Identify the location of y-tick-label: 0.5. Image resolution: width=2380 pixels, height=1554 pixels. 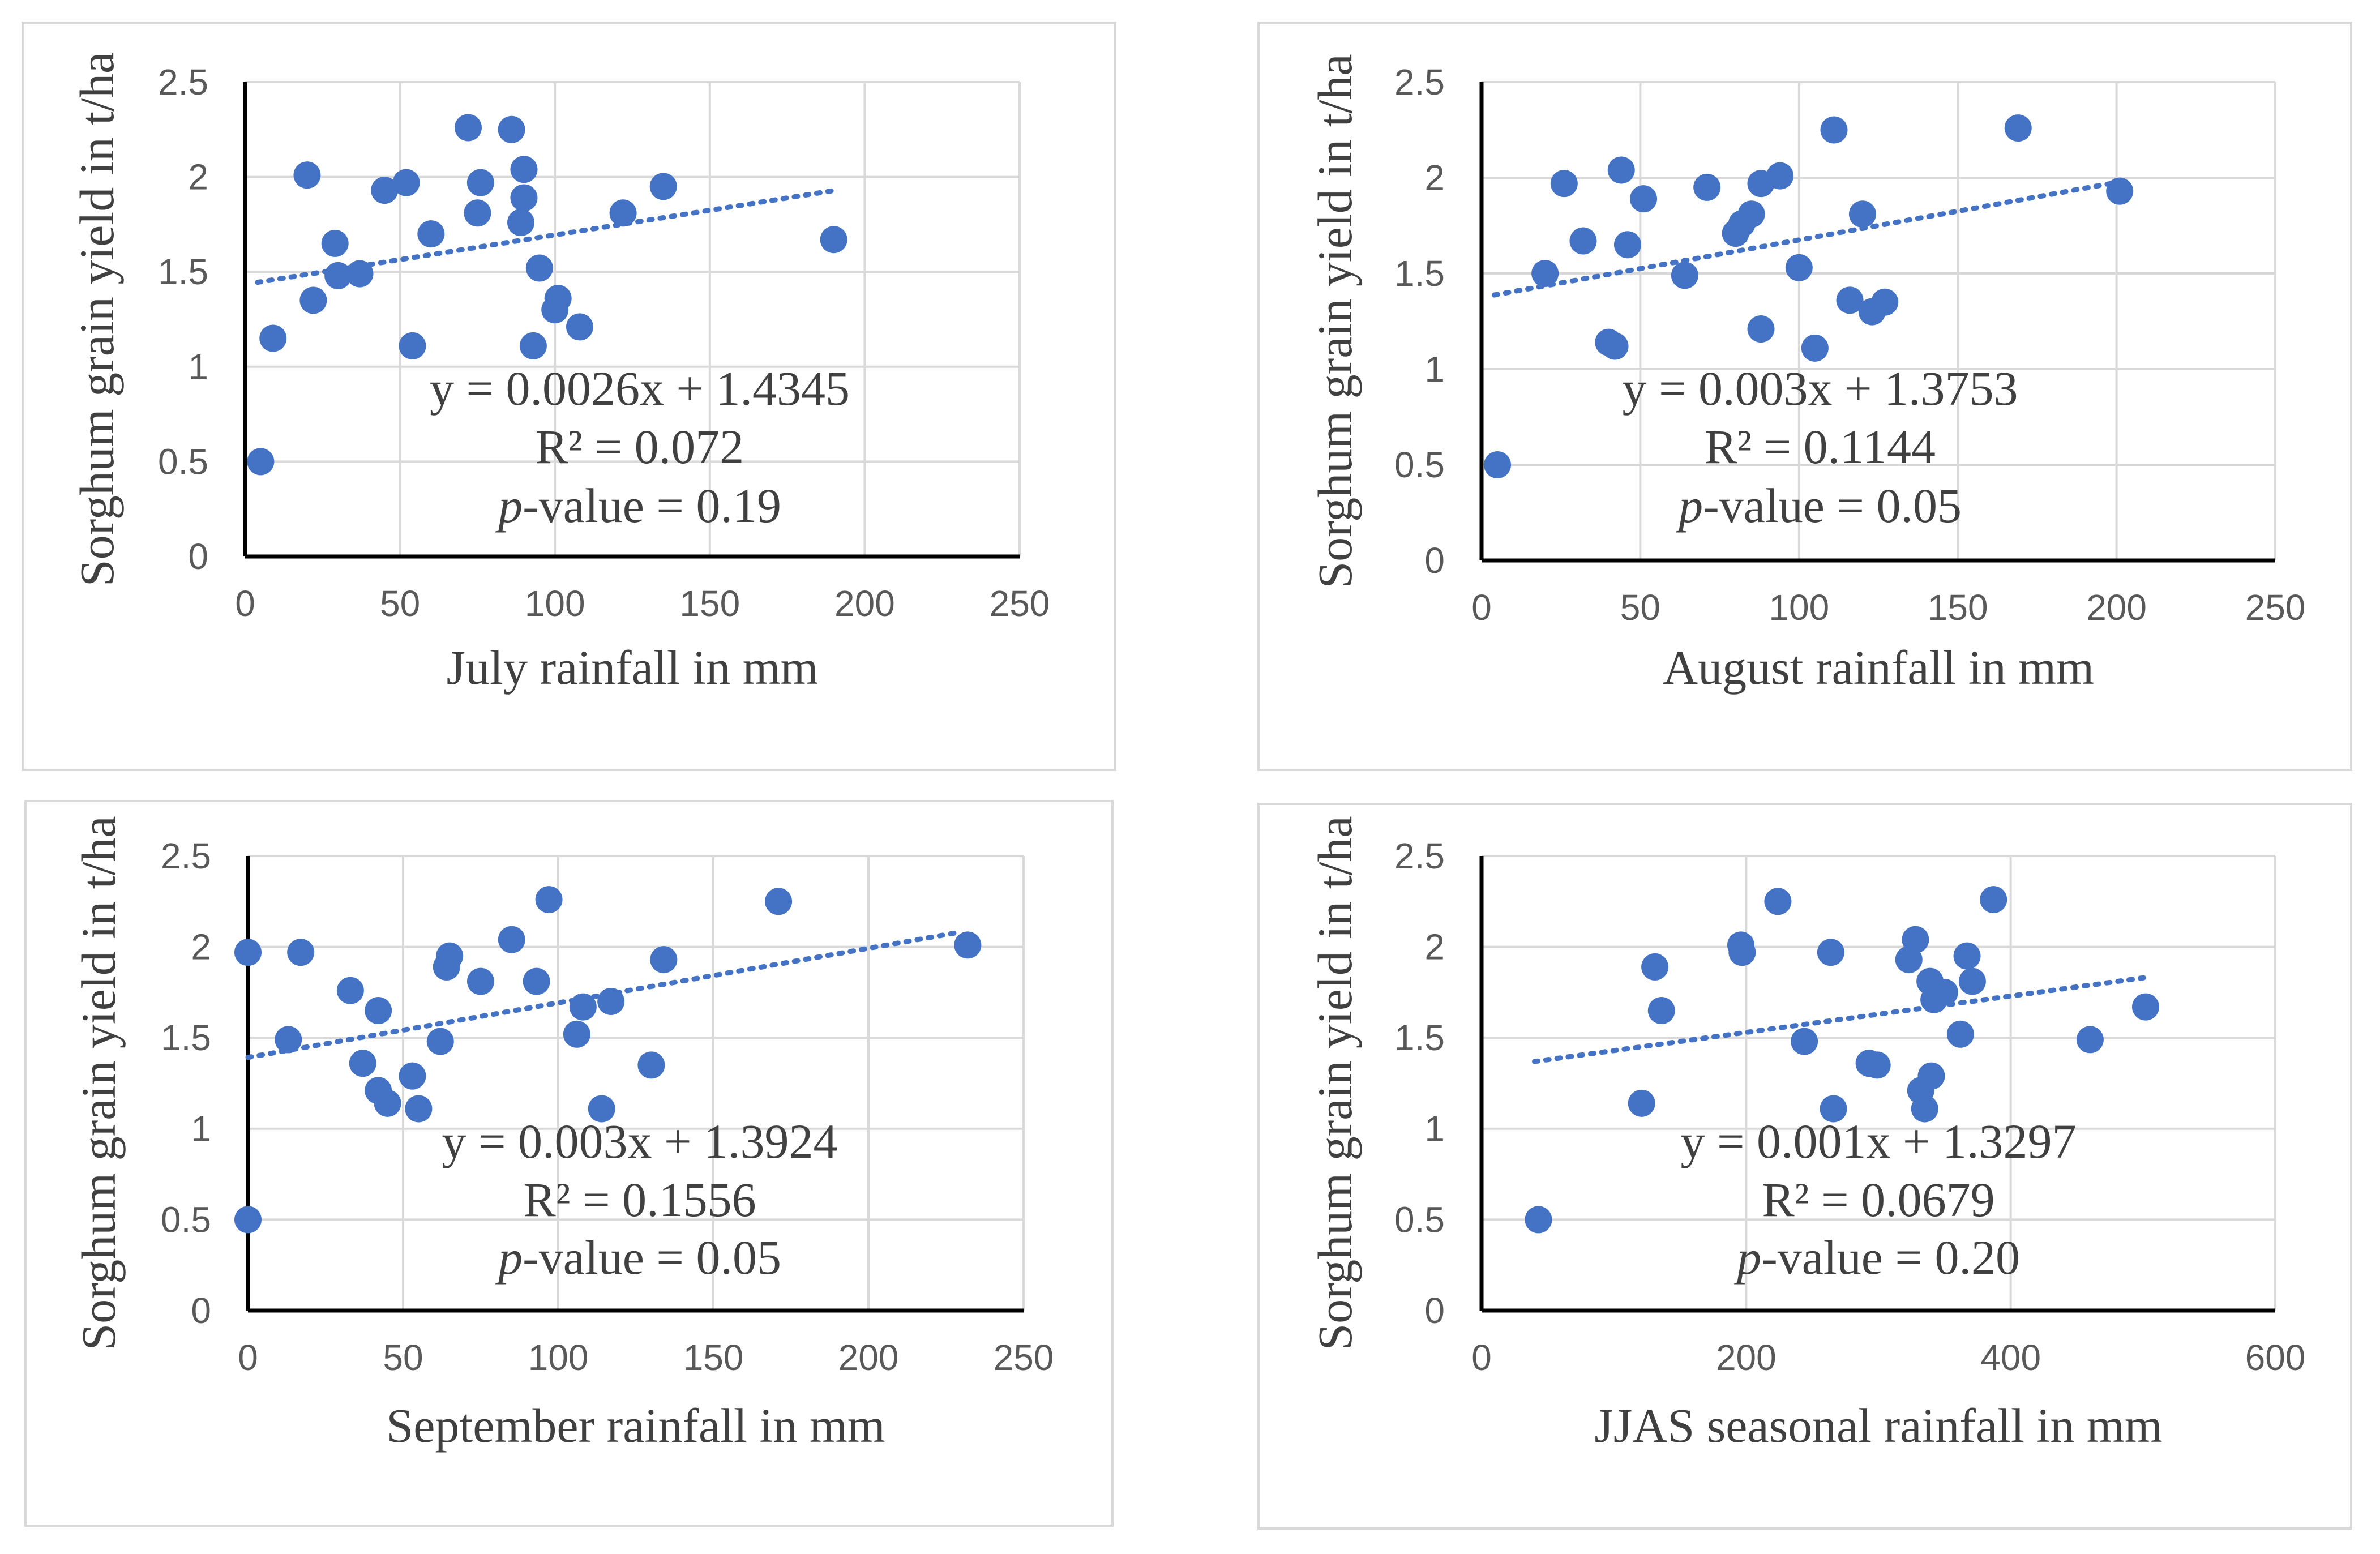
(1419, 464).